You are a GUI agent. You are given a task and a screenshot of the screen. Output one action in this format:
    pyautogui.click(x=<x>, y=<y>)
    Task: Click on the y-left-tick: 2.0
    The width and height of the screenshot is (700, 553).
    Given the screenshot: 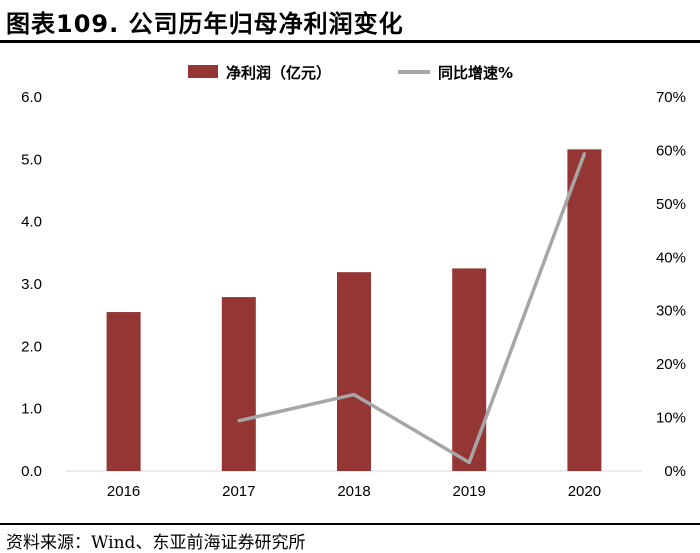 What is the action you would take?
    pyautogui.click(x=31, y=346)
    